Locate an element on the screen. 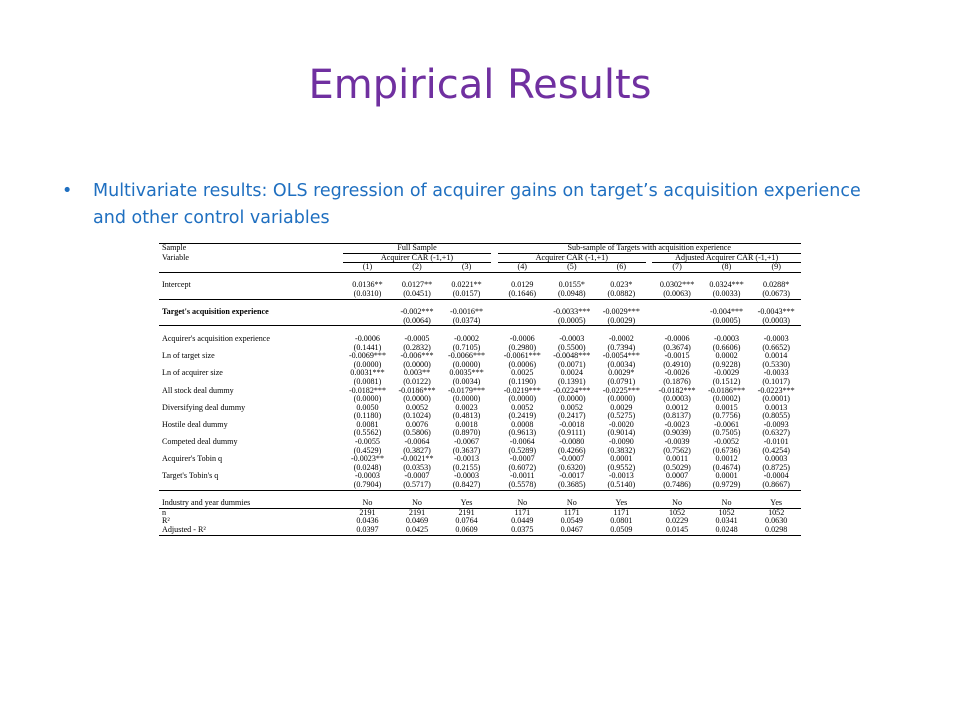  coefficient-cell: -0.0219*** is located at coordinates (522, 390).